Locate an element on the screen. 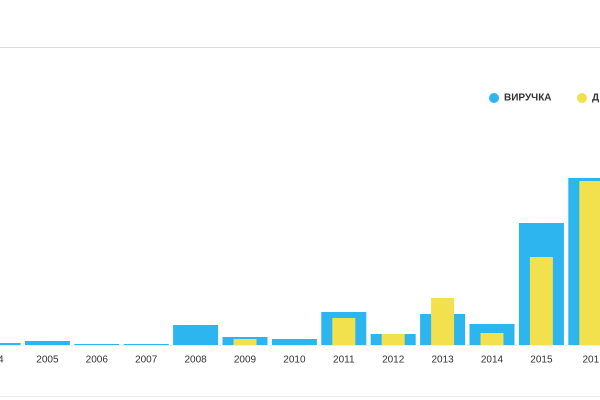  legend-label: Д is located at coordinates (595, 98).